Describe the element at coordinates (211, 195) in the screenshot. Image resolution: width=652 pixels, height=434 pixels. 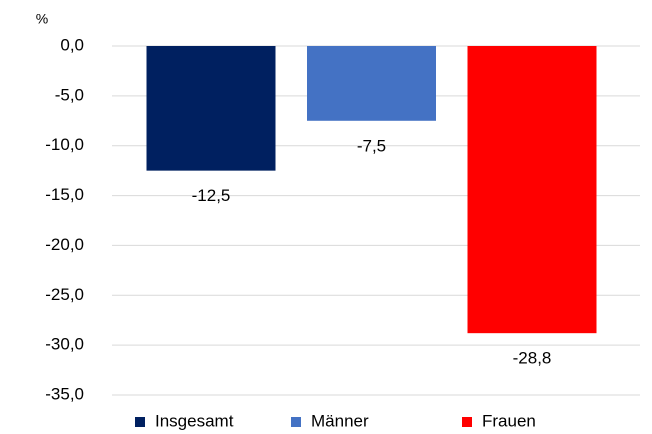
I see `data-label: -12,5` at that location.